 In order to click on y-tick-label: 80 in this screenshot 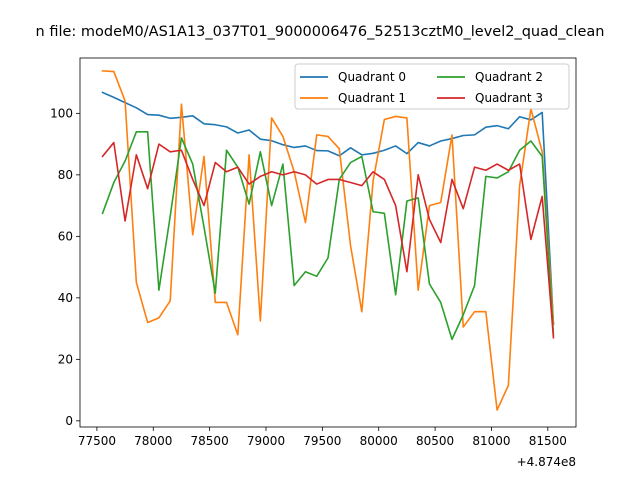, I will do `click(65, 175)`.